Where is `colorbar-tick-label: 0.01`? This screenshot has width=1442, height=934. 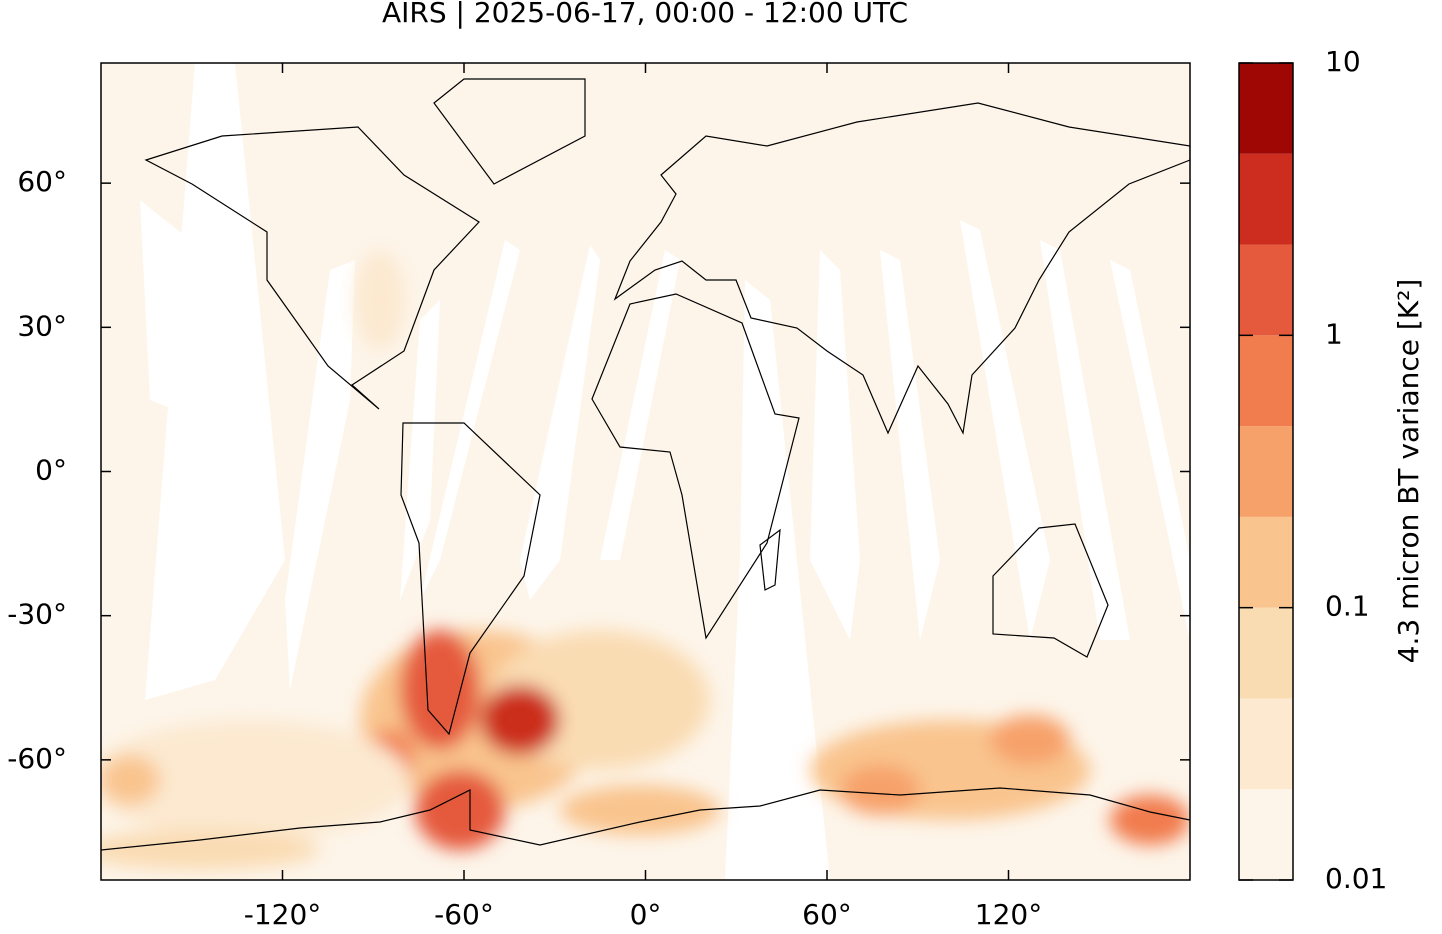 colorbar-tick-label: 0.01 is located at coordinates (1356, 878).